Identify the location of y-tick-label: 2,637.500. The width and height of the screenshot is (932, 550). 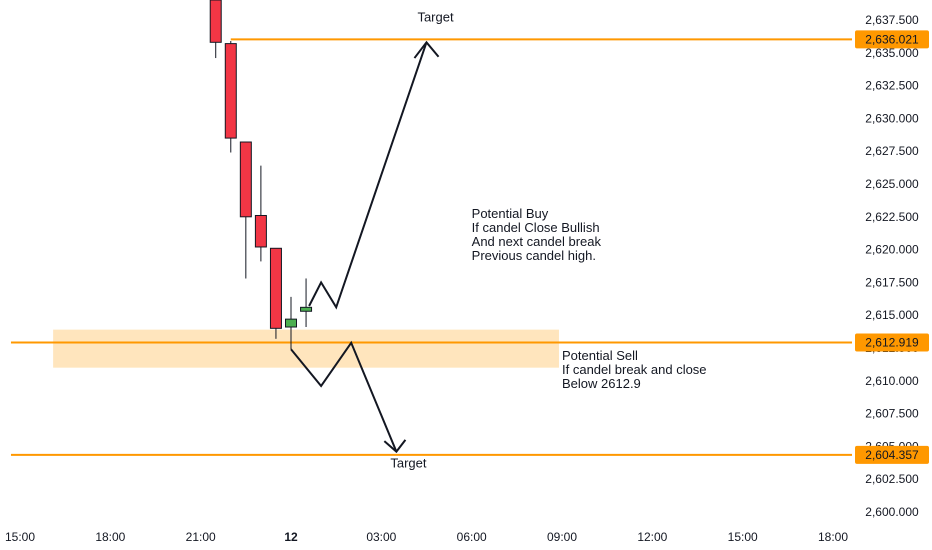
(892, 20).